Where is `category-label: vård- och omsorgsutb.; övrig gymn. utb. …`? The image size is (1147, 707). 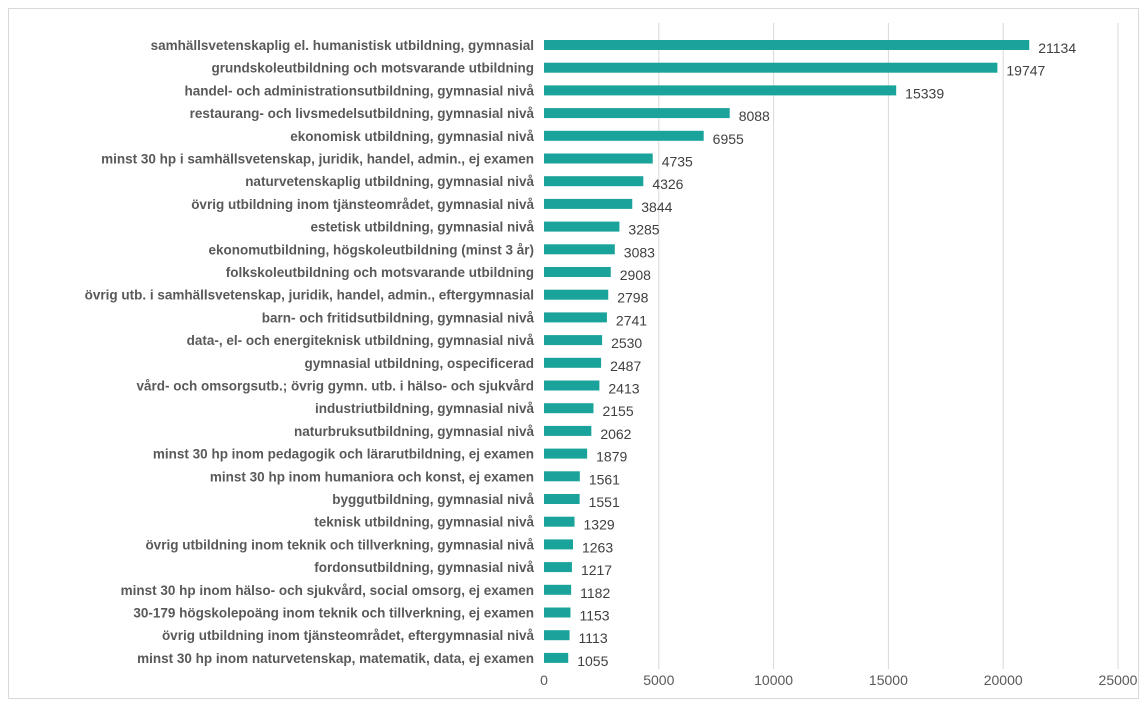 category-label: vård- och omsorgsutb.; övrig gymn. utb. … is located at coordinates (335, 386).